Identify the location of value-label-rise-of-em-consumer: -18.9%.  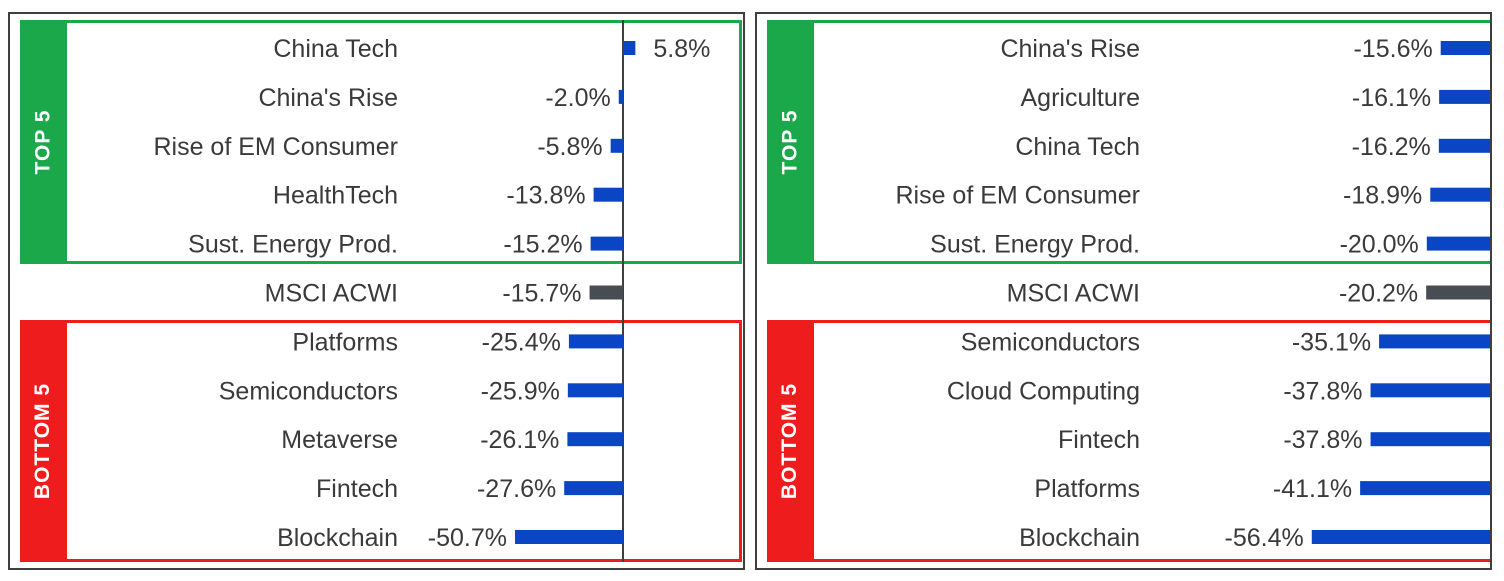
(1382, 196).